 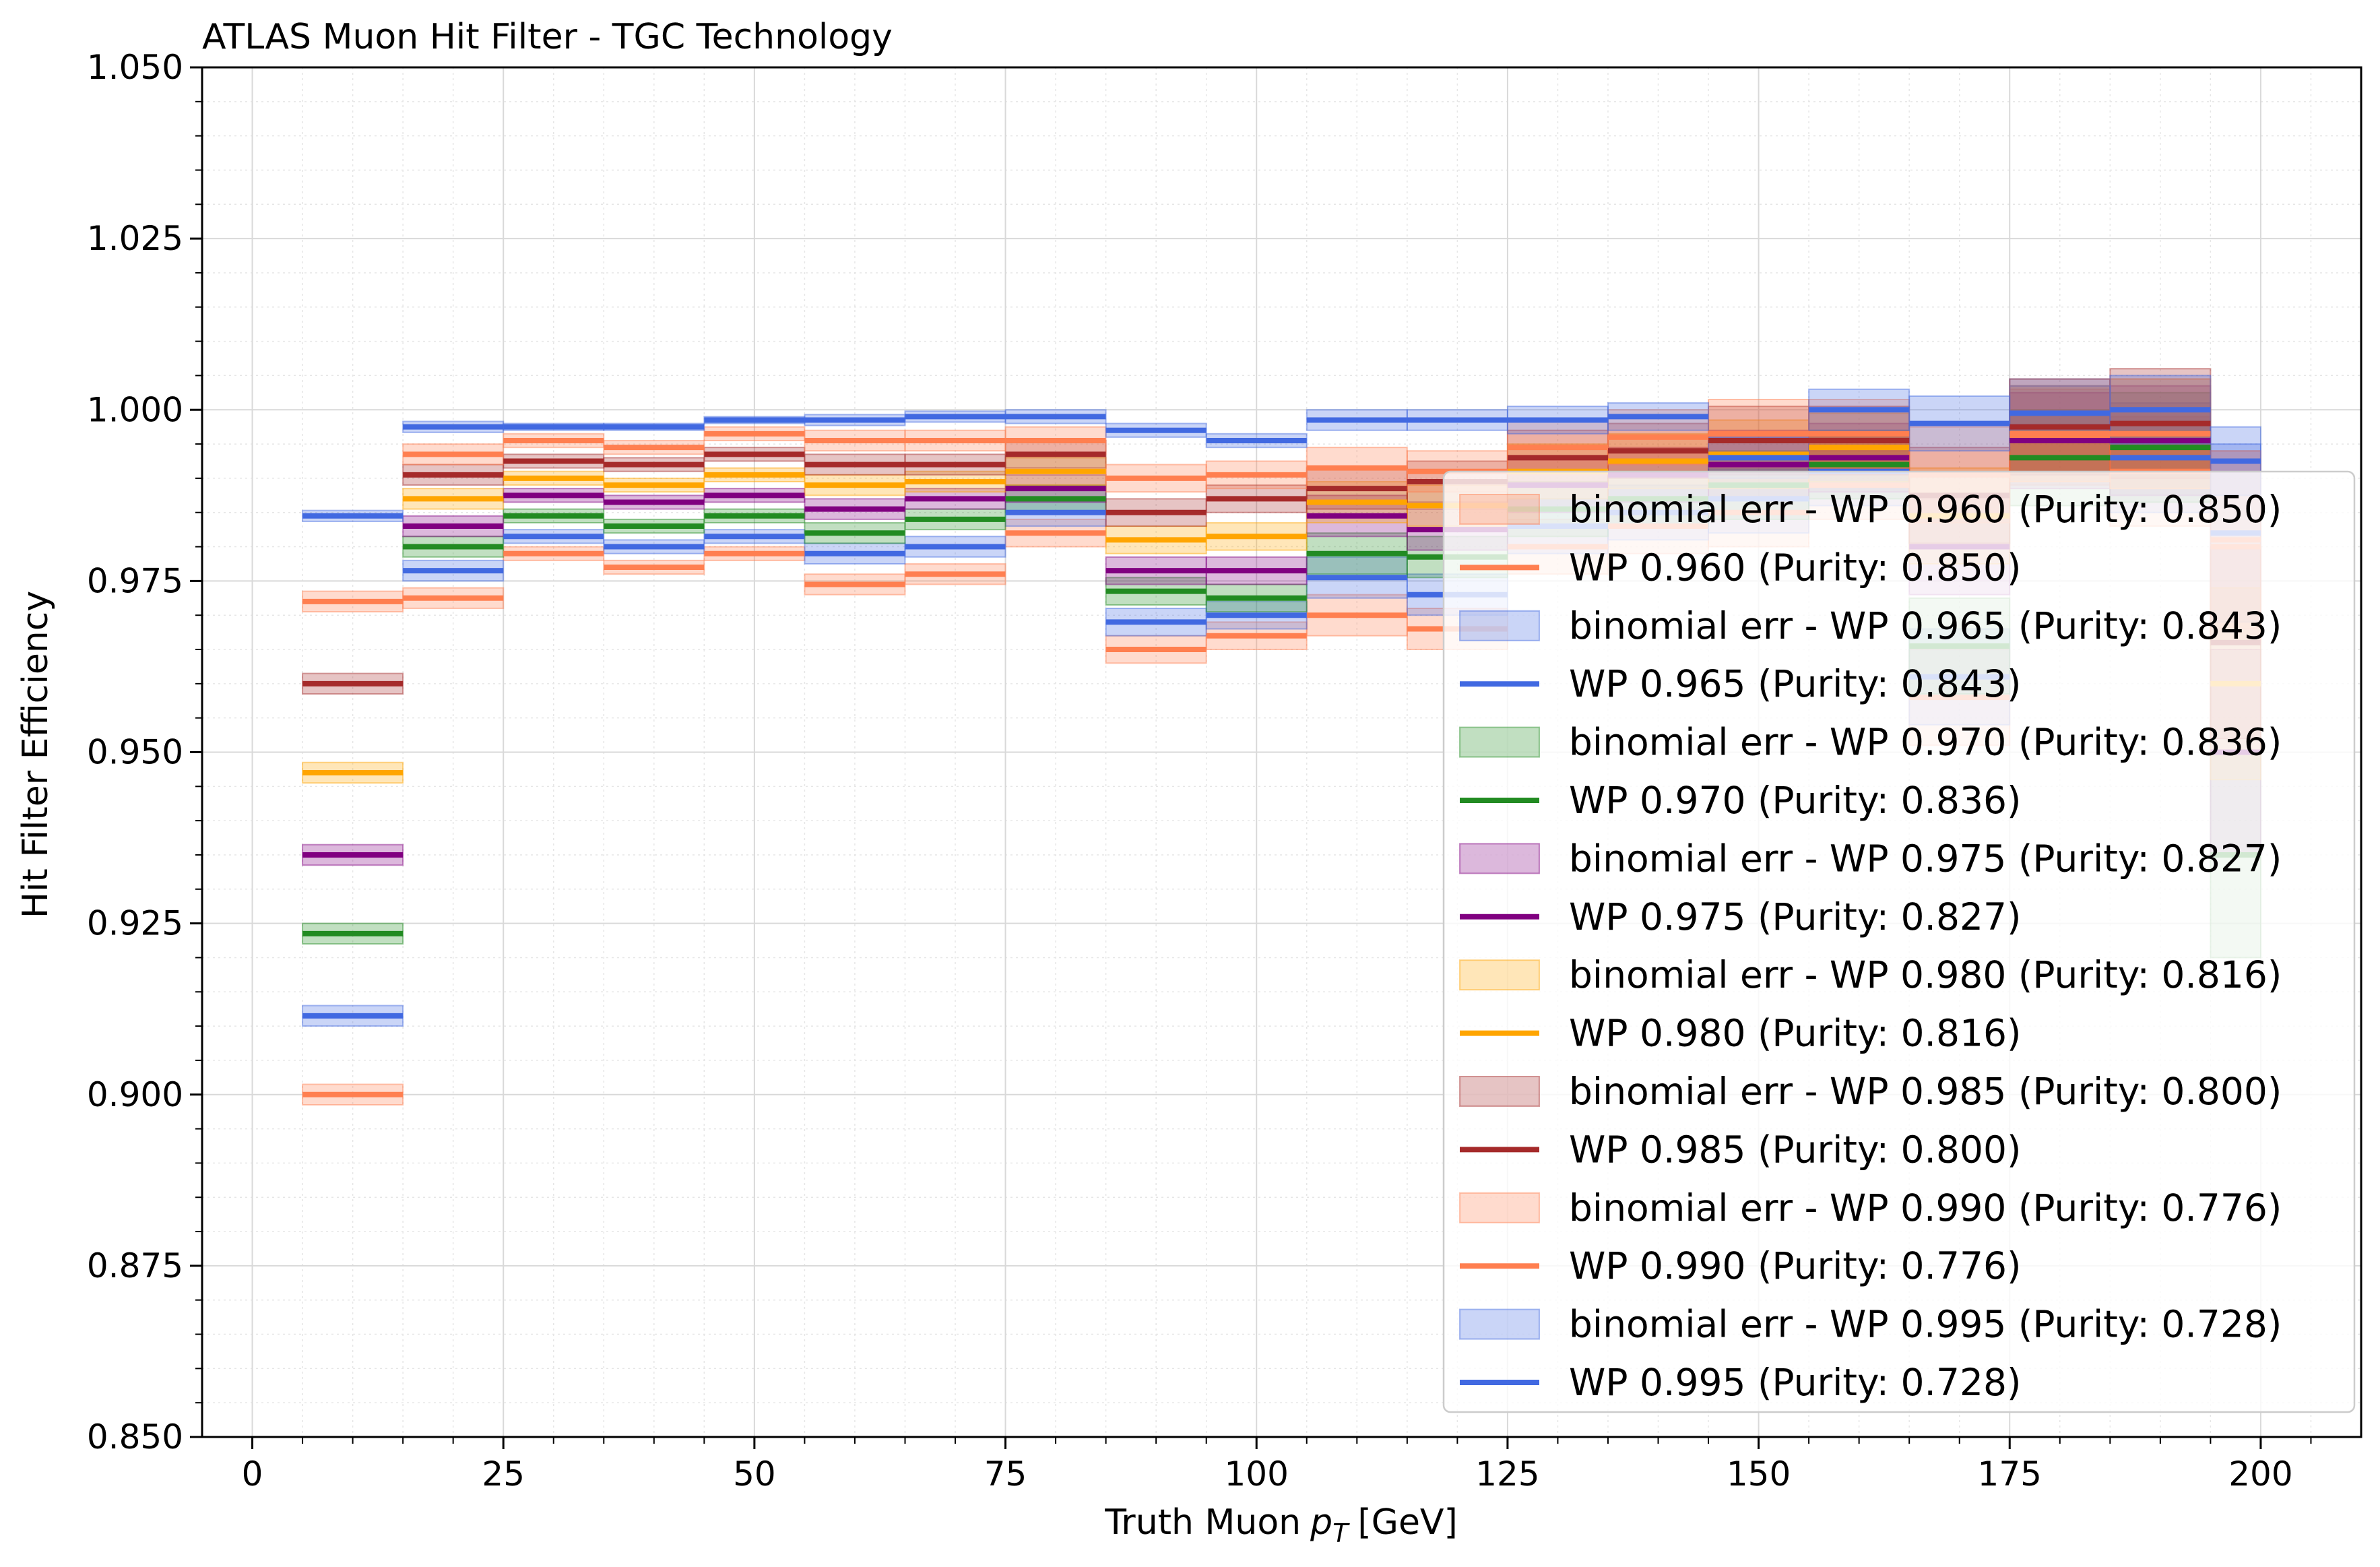 What do you see at coordinates (1507, 1474) in the screenshot?
I see `x-tick-label: 125` at bounding box center [1507, 1474].